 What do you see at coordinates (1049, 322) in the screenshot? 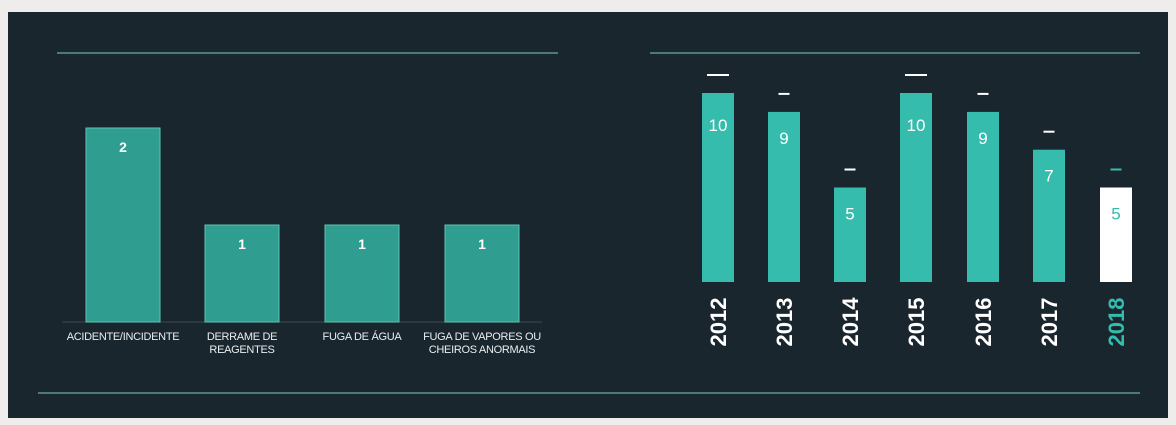
I see `x-tick-label: 2017` at bounding box center [1049, 322].